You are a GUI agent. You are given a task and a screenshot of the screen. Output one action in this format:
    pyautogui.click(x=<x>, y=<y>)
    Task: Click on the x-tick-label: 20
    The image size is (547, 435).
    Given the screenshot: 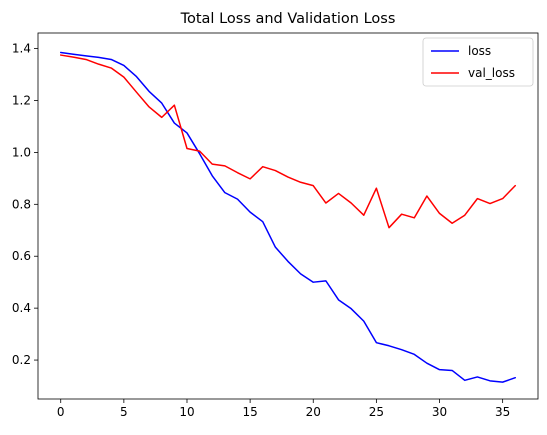 What is the action you would take?
    pyautogui.click(x=313, y=412)
    